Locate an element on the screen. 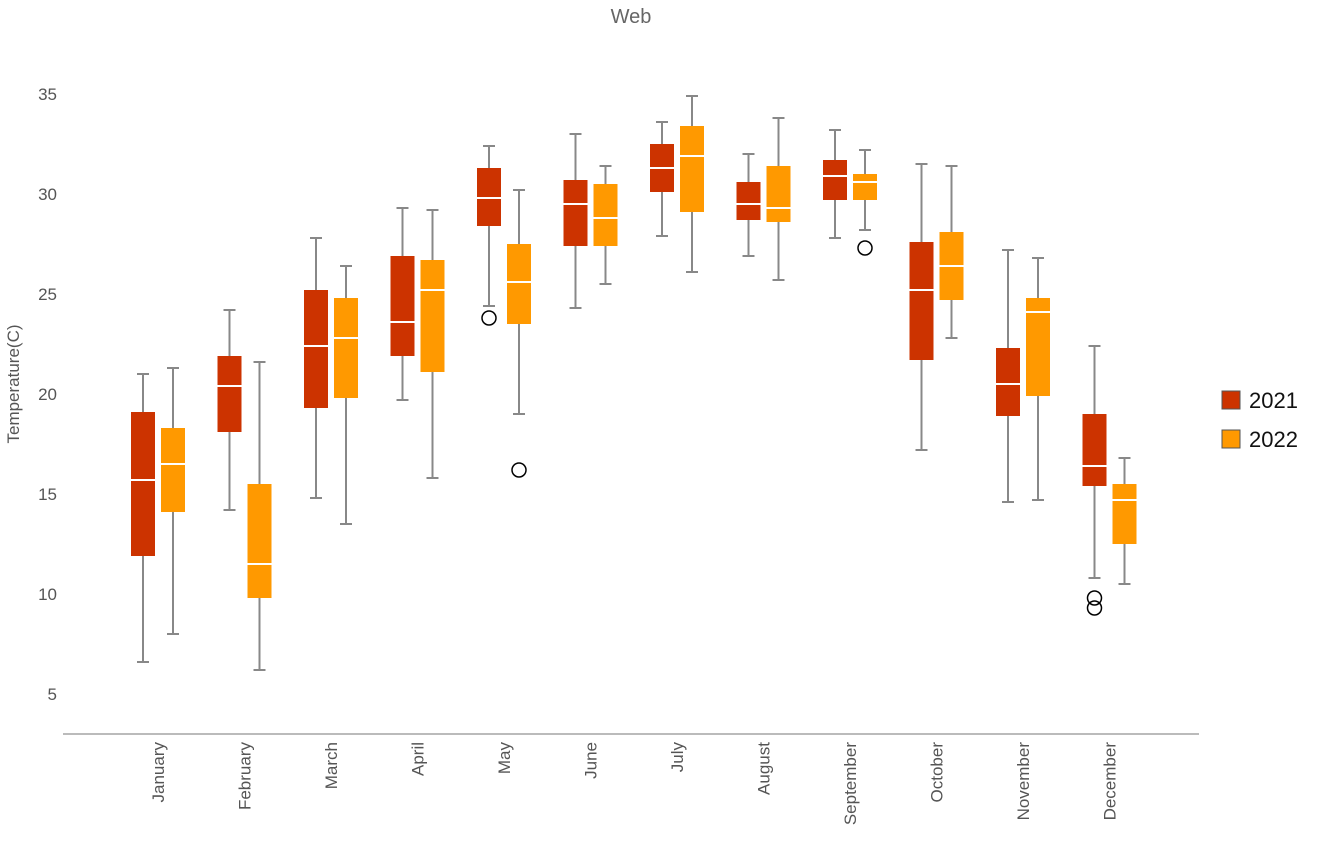  box-2022-may is located at coordinates (519, 333).